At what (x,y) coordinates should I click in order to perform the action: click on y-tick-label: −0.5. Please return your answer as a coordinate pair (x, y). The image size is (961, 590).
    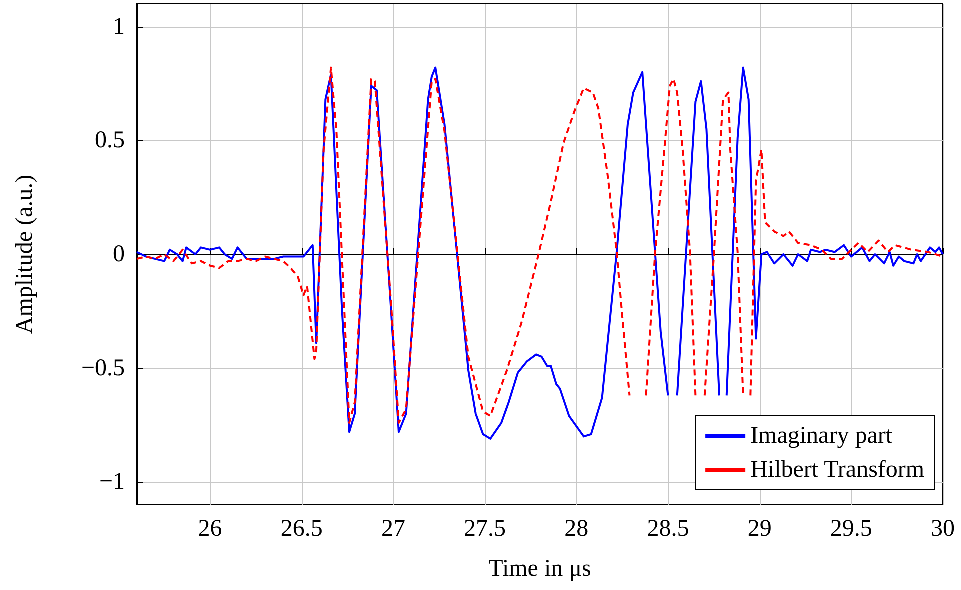
    Looking at the image, I should click on (103, 368).